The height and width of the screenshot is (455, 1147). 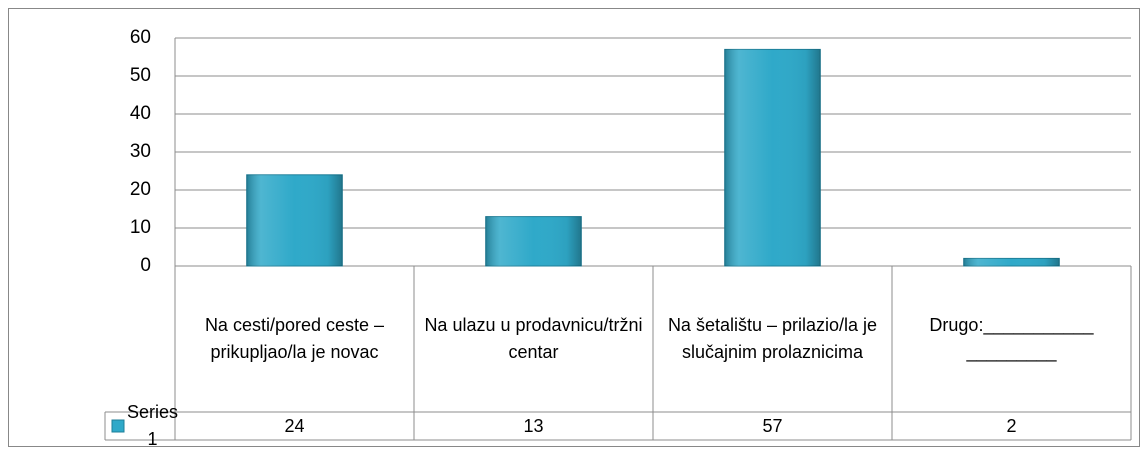 What do you see at coordinates (140, 37) in the screenshot?
I see `y-tick-label: 60` at bounding box center [140, 37].